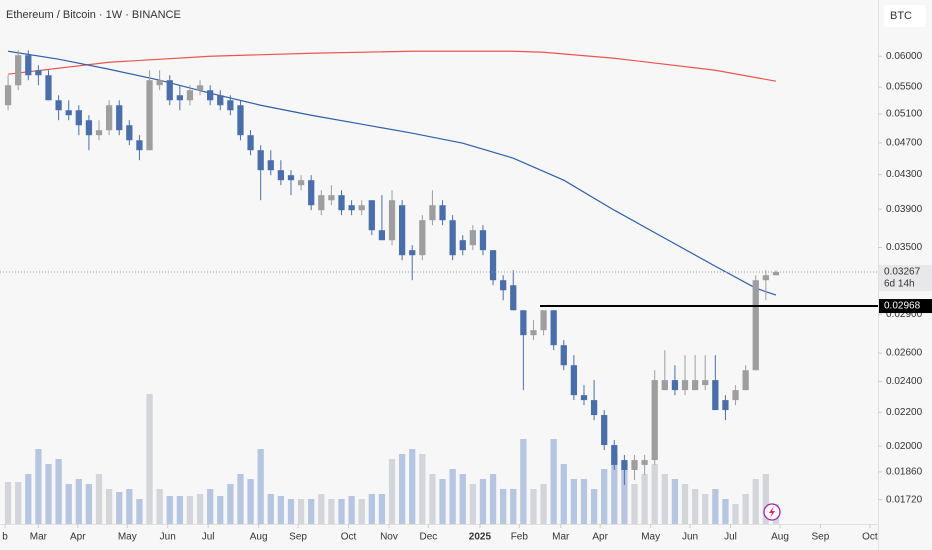  I want to click on countdown: 6d 14h, so click(899, 284).